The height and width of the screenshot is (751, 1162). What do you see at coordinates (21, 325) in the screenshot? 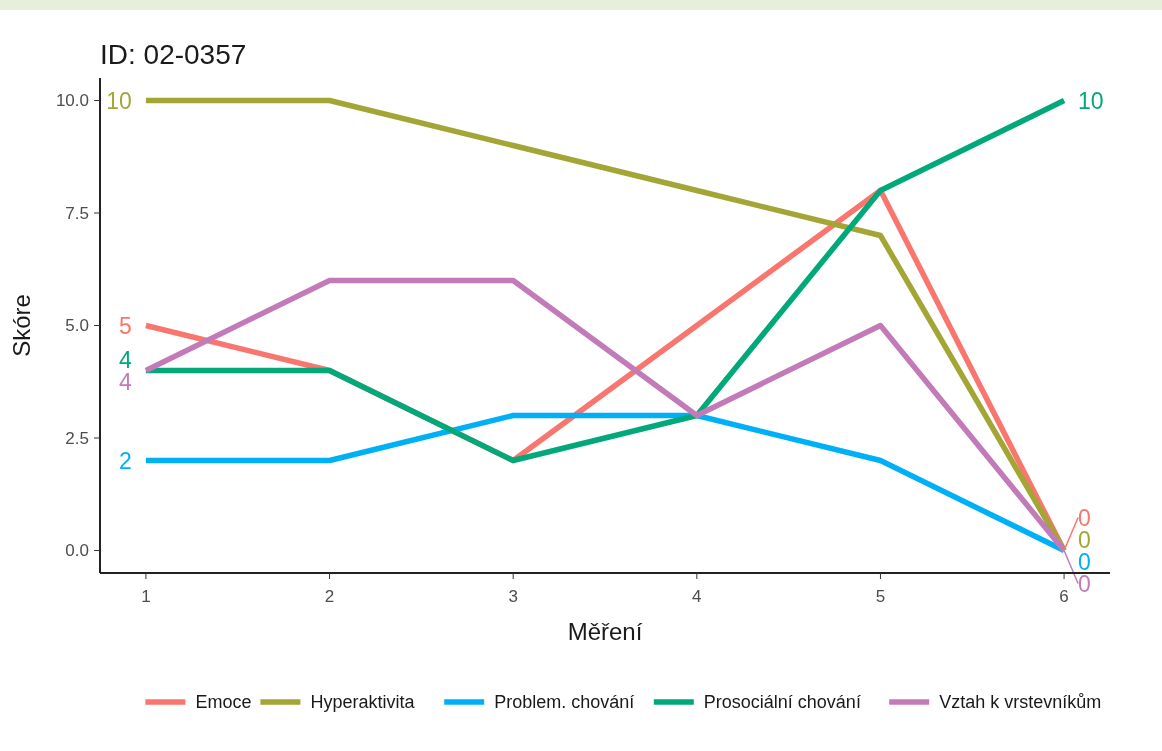
I see `y-axis-title: Skóre` at bounding box center [21, 325].